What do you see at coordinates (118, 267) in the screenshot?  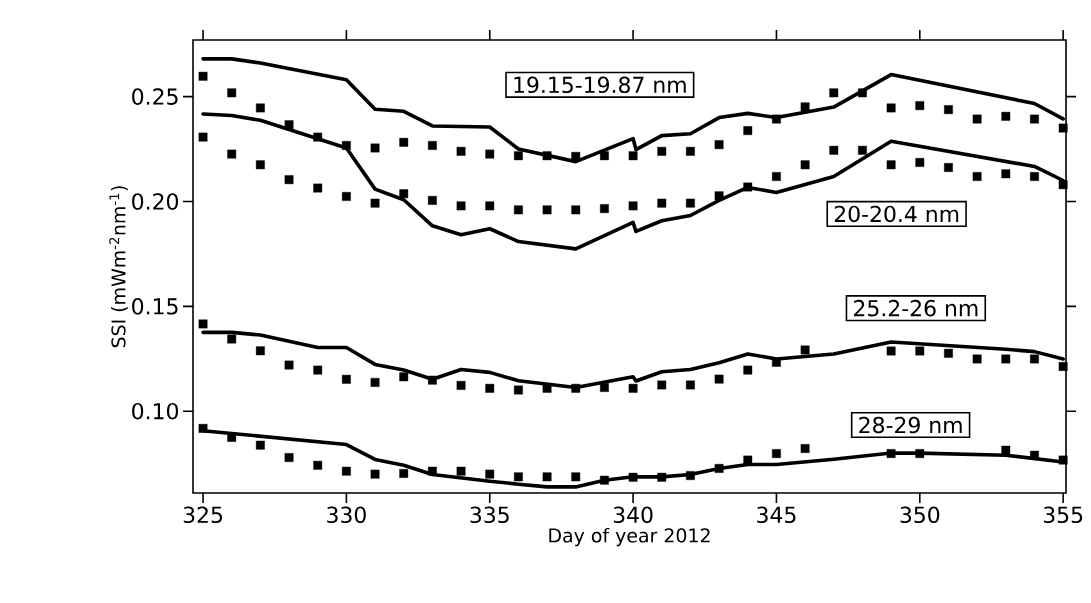 I see `y-axis-title: SSI (mWm$^{-2}$nm$^{-1}$)` at bounding box center [118, 267].